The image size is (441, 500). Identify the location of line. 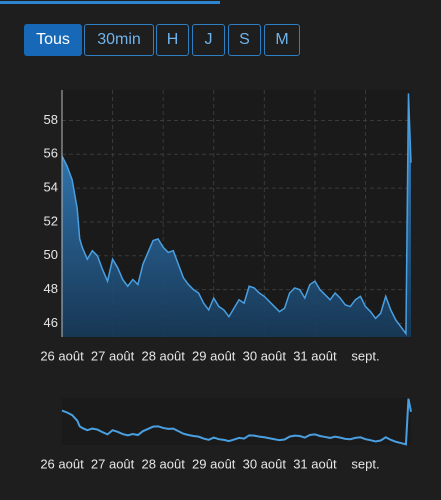
(236, 422).